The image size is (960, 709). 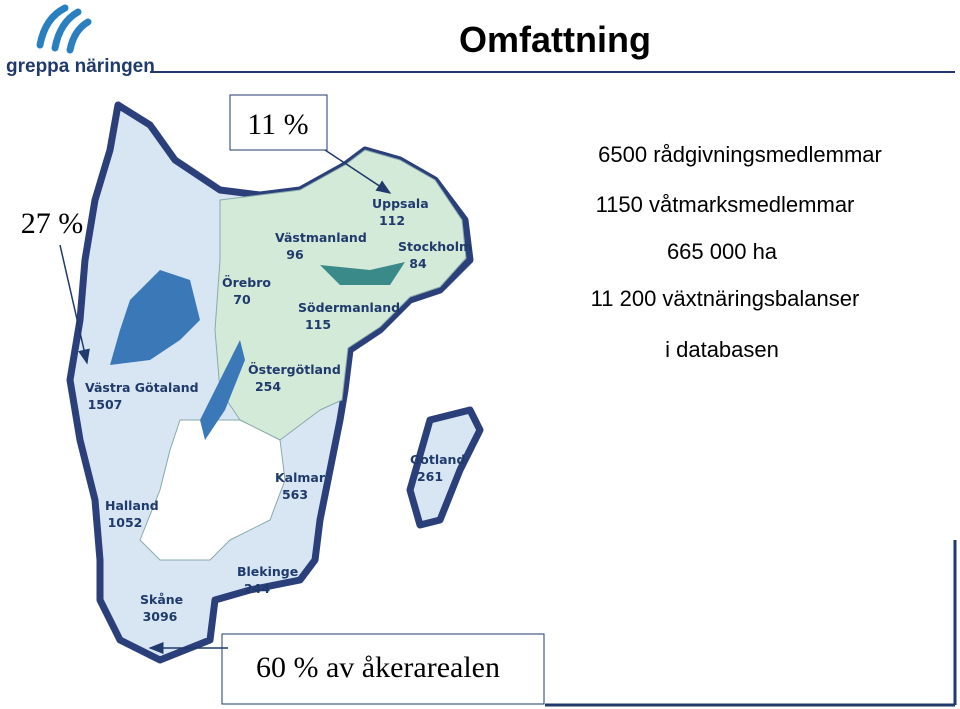 I want to click on logo-icon, so click(x=64, y=29).